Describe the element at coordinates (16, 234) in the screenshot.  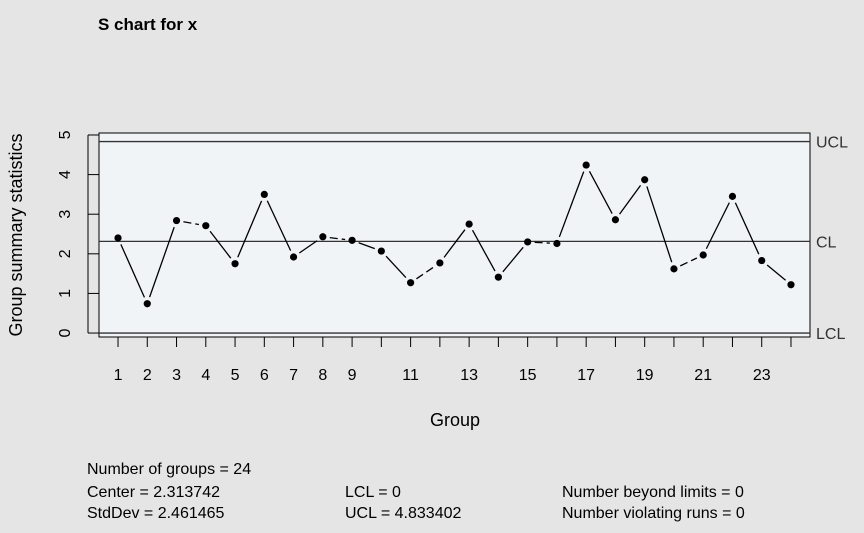
I see `y-axis-label: Group summary statistics` at that location.